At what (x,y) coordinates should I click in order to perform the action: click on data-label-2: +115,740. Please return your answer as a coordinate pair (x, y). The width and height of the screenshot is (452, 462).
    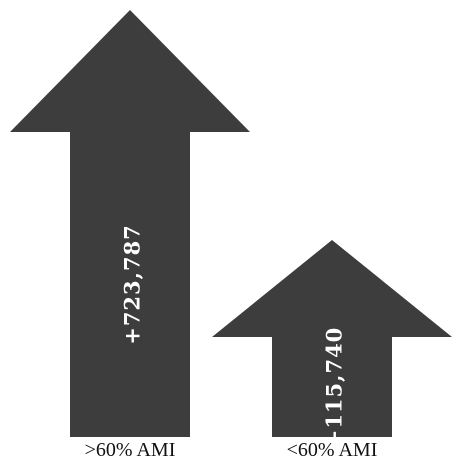
    Looking at the image, I should click on (334, 387).